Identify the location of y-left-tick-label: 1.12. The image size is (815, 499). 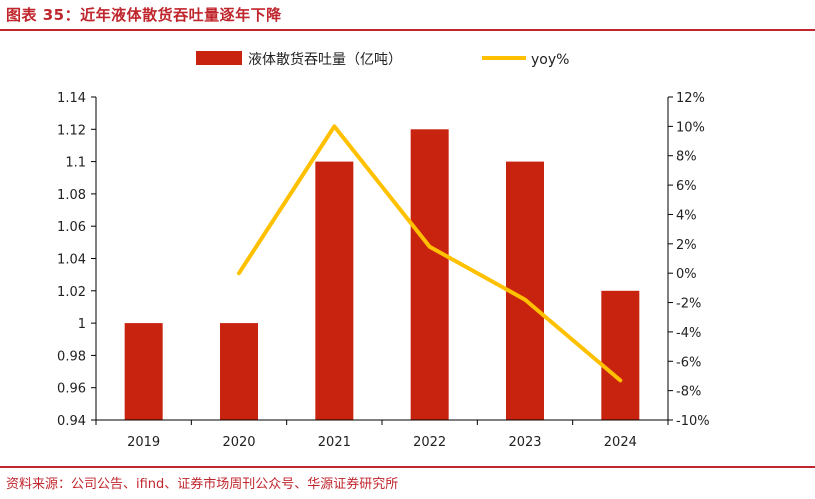
(71, 130).